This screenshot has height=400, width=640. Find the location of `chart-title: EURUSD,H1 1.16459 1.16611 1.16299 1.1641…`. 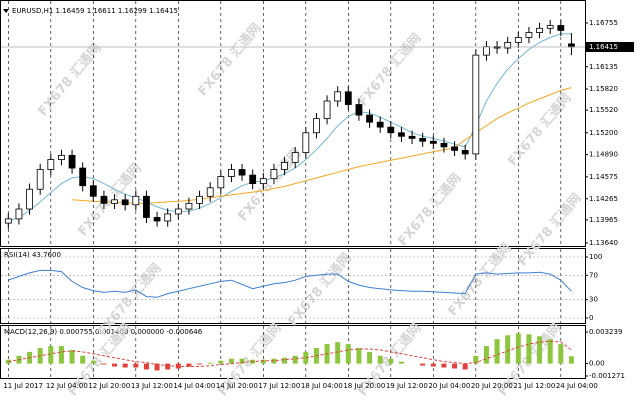

chart-title: EURUSD,H1 1.16459 1.16611 1.16299 1.1641… is located at coordinates (95, 11).